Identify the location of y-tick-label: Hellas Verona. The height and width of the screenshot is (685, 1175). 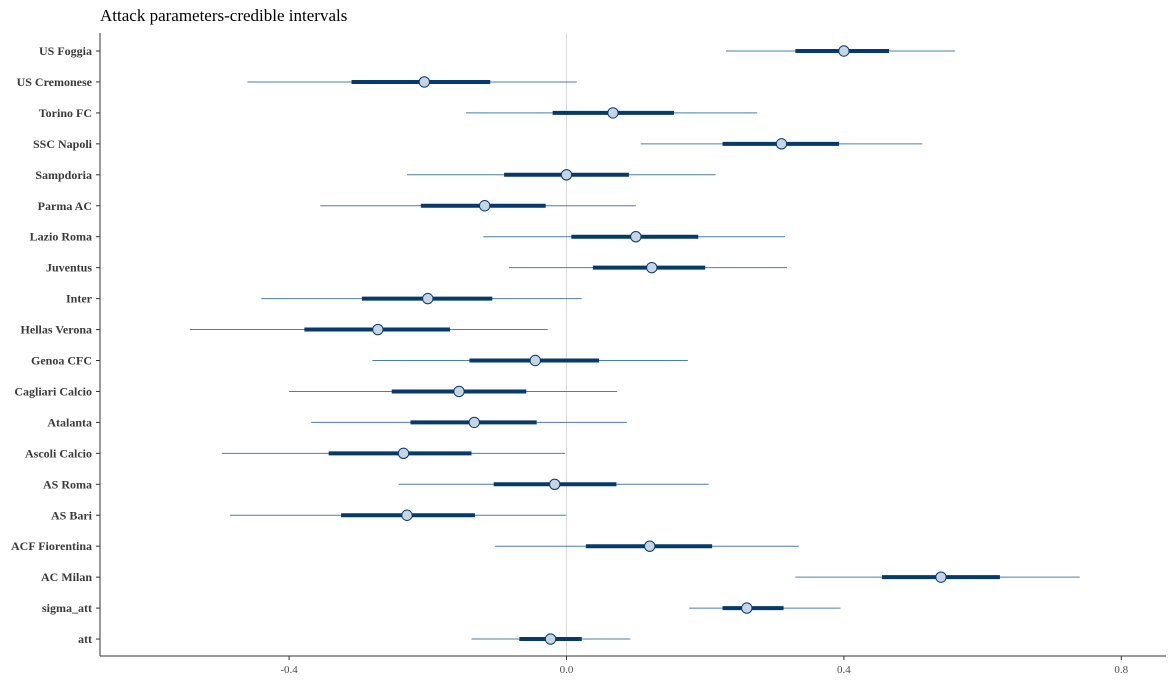
(56, 330).